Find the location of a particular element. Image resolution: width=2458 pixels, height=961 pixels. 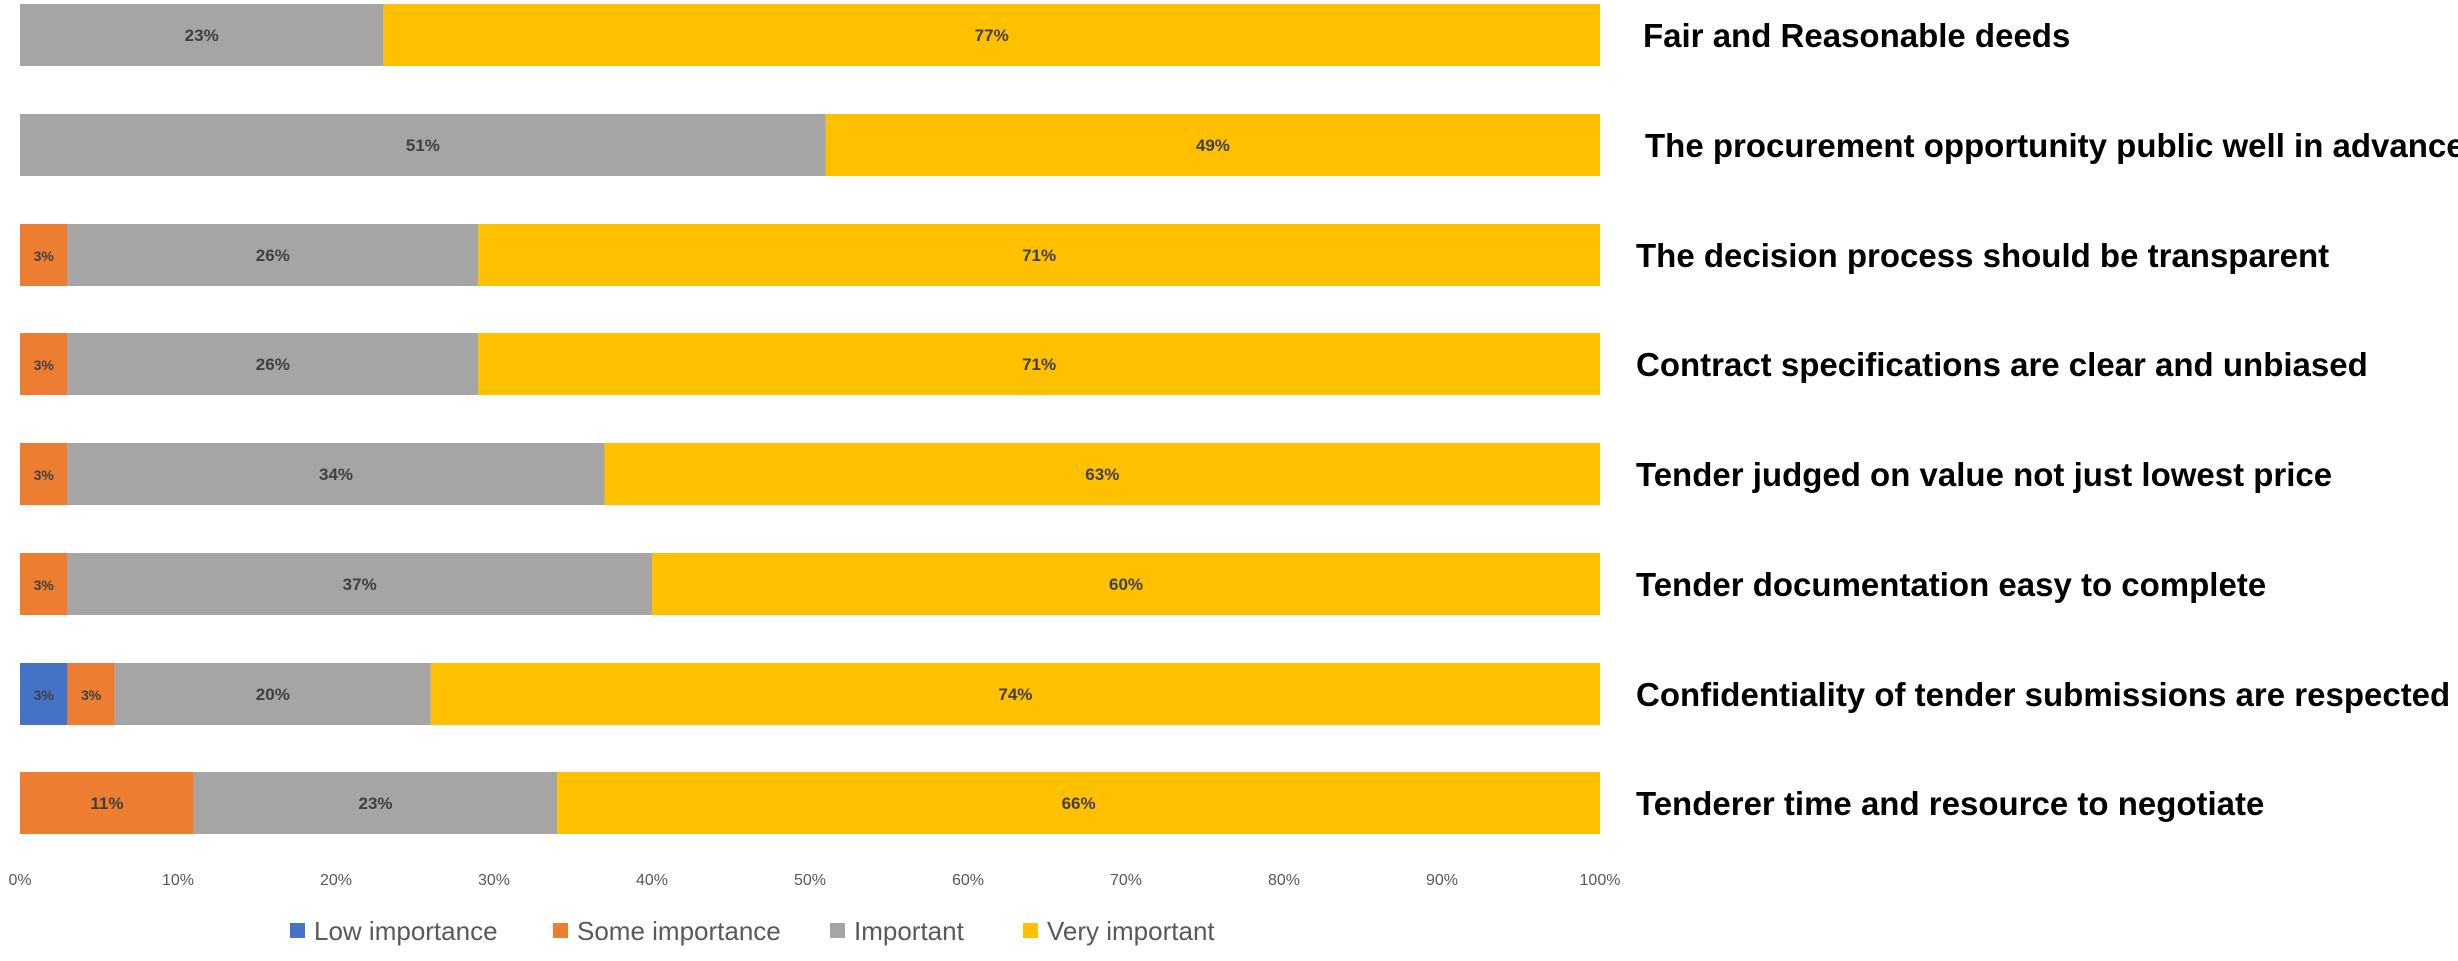

data-label: 37% is located at coordinates (360, 584).